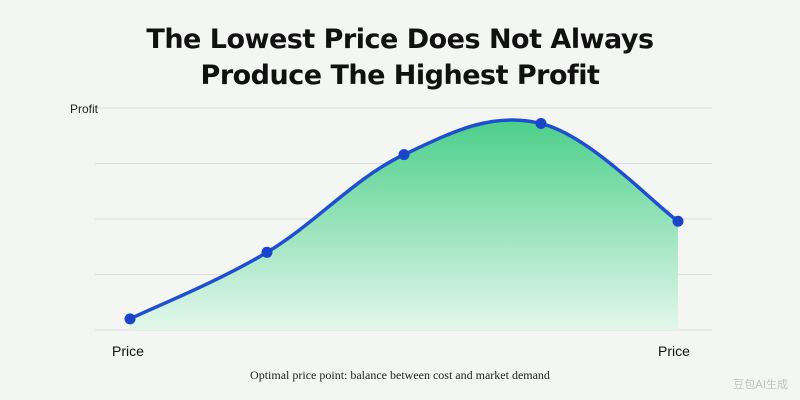  Describe the element at coordinates (400, 75) in the screenshot. I see `chart-title-line-2: Produce The Highest Profit` at that location.